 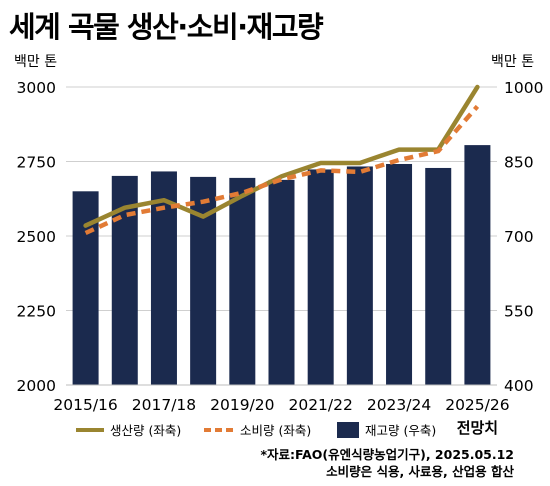 I want to click on legend-label-inventory: 재고량 (우축), so click(x=400, y=430).